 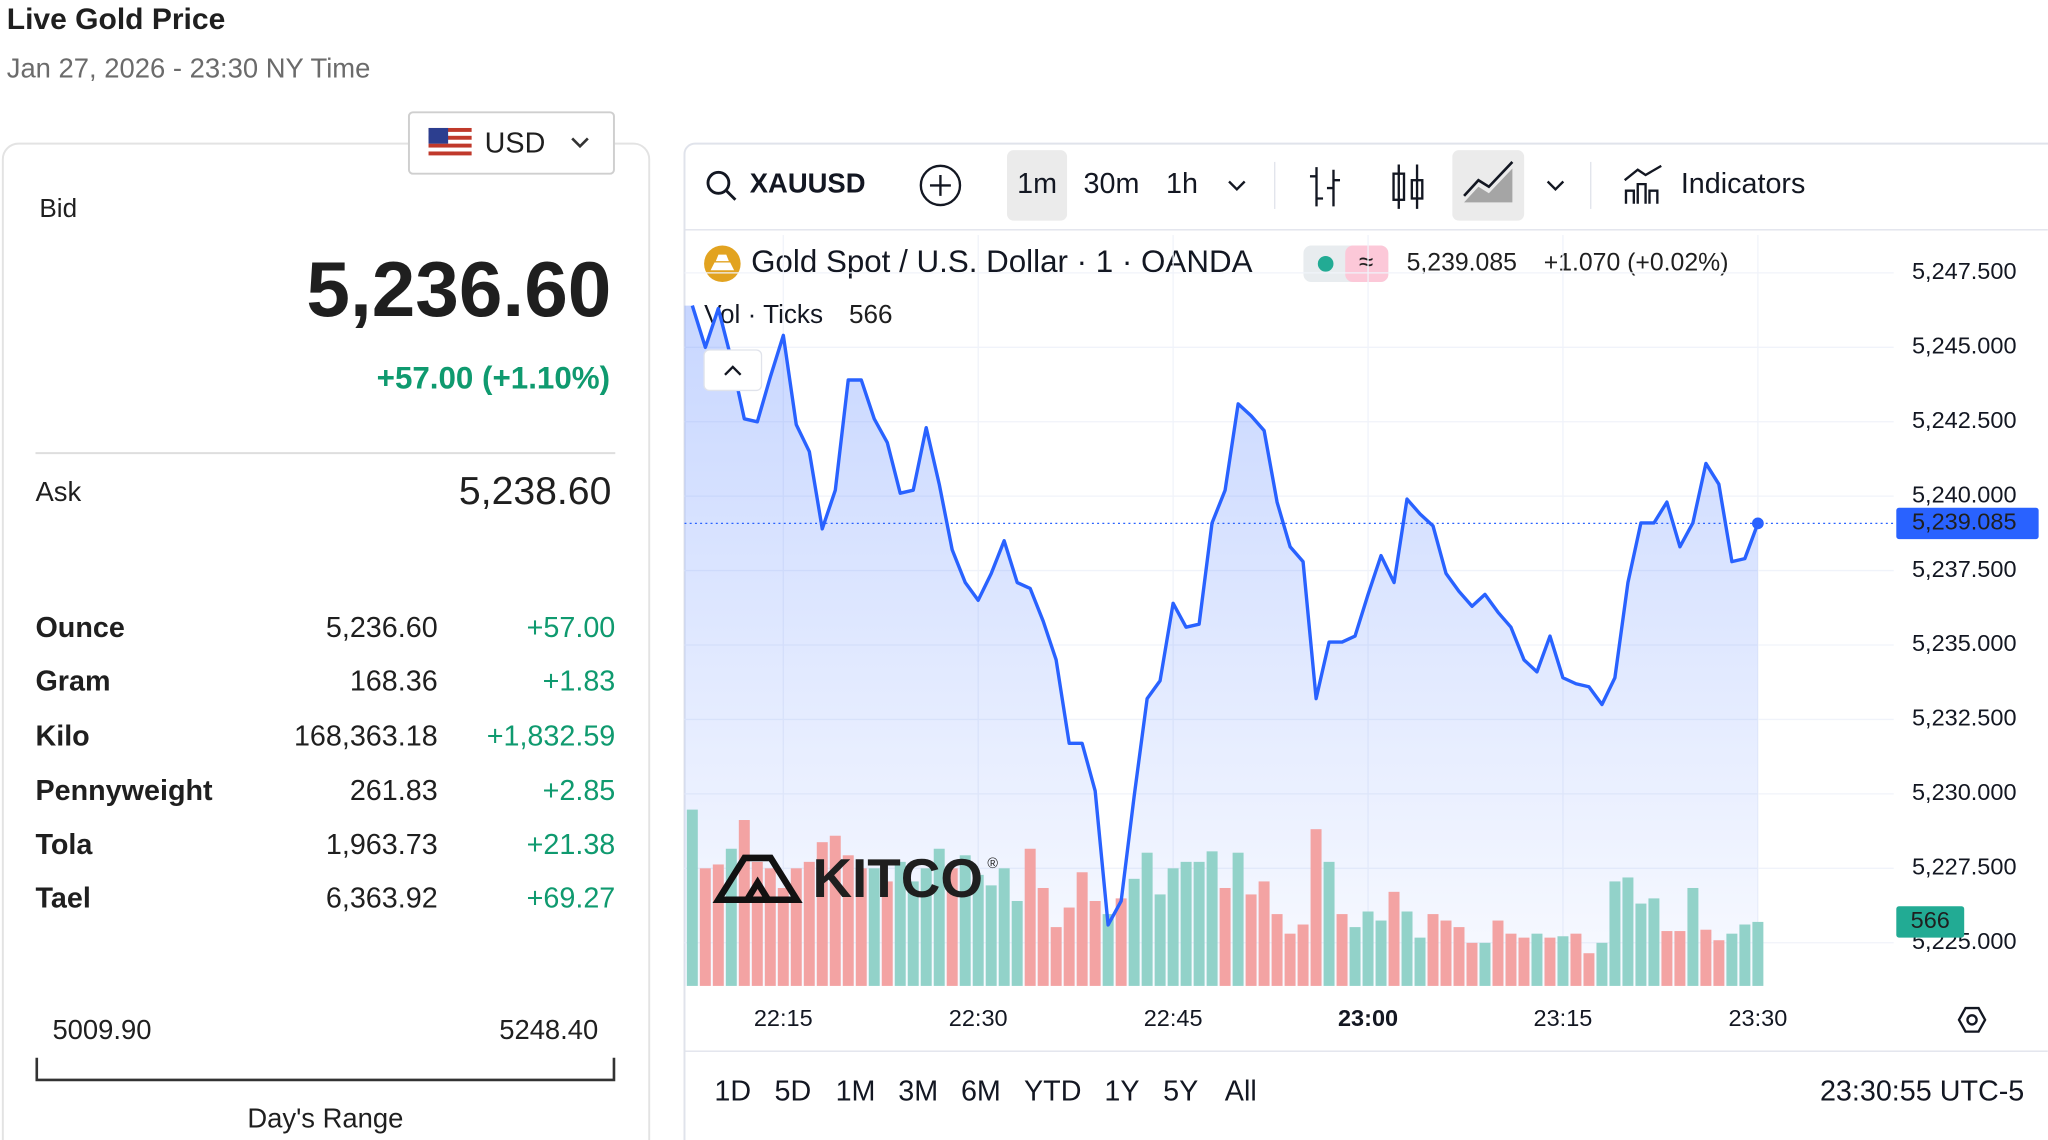 What do you see at coordinates (394, 791) in the screenshot?
I see `unit-price: 261.83` at bounding box center [394, 791].